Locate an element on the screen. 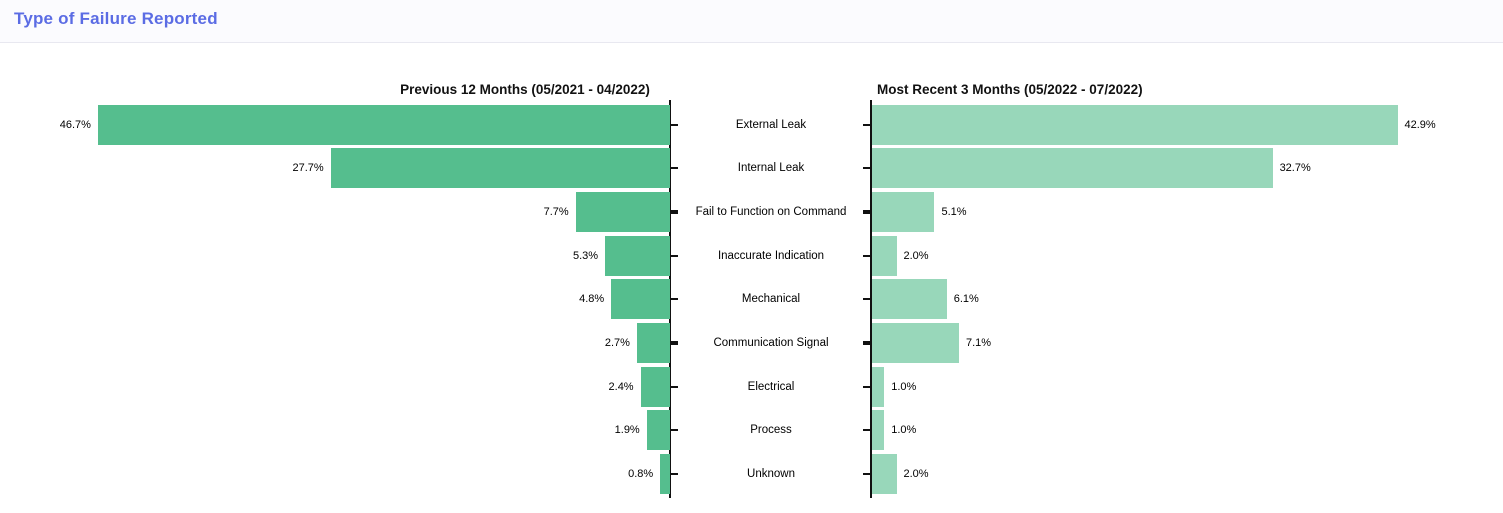 The image size is (1503, 513). value-label-previous: 7.7% is located at coordinates (556, 212).